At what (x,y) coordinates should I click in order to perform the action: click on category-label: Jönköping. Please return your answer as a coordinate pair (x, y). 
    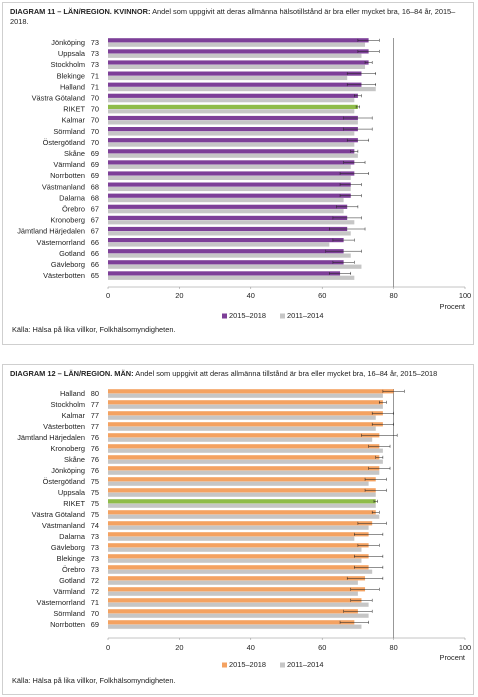
    Looking at the image, I should click on (68, 42).